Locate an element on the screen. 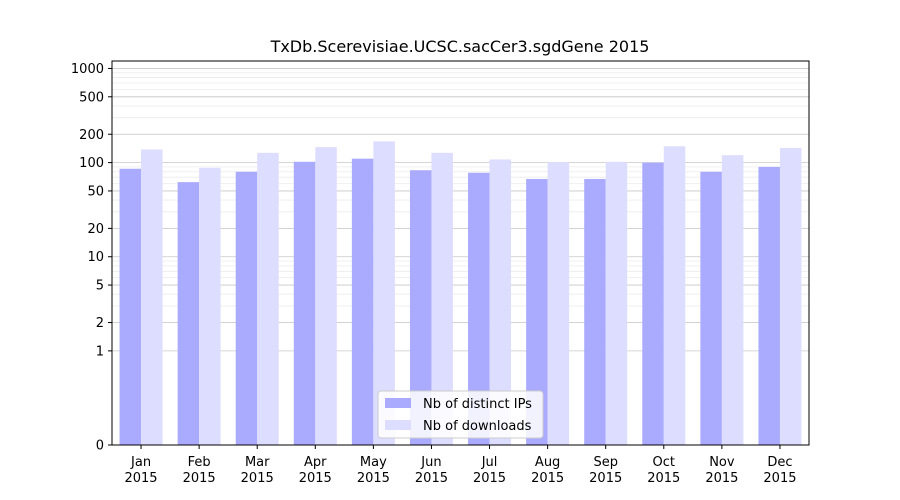  legend-label-distinct-ips: Nb of distinct IPs is located at coordinates (477, 404).